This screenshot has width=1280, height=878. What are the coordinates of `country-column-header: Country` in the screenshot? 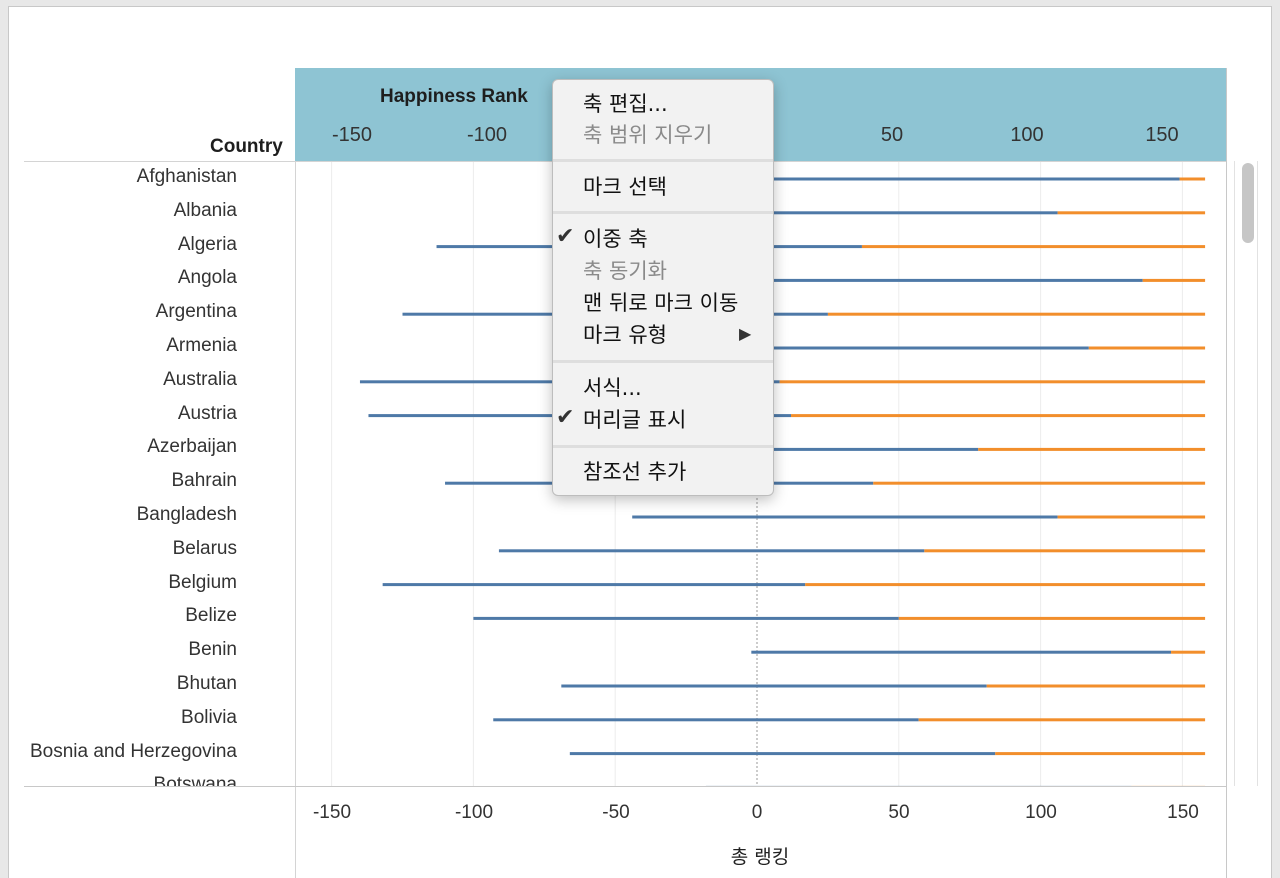 It's located at (246, 146).